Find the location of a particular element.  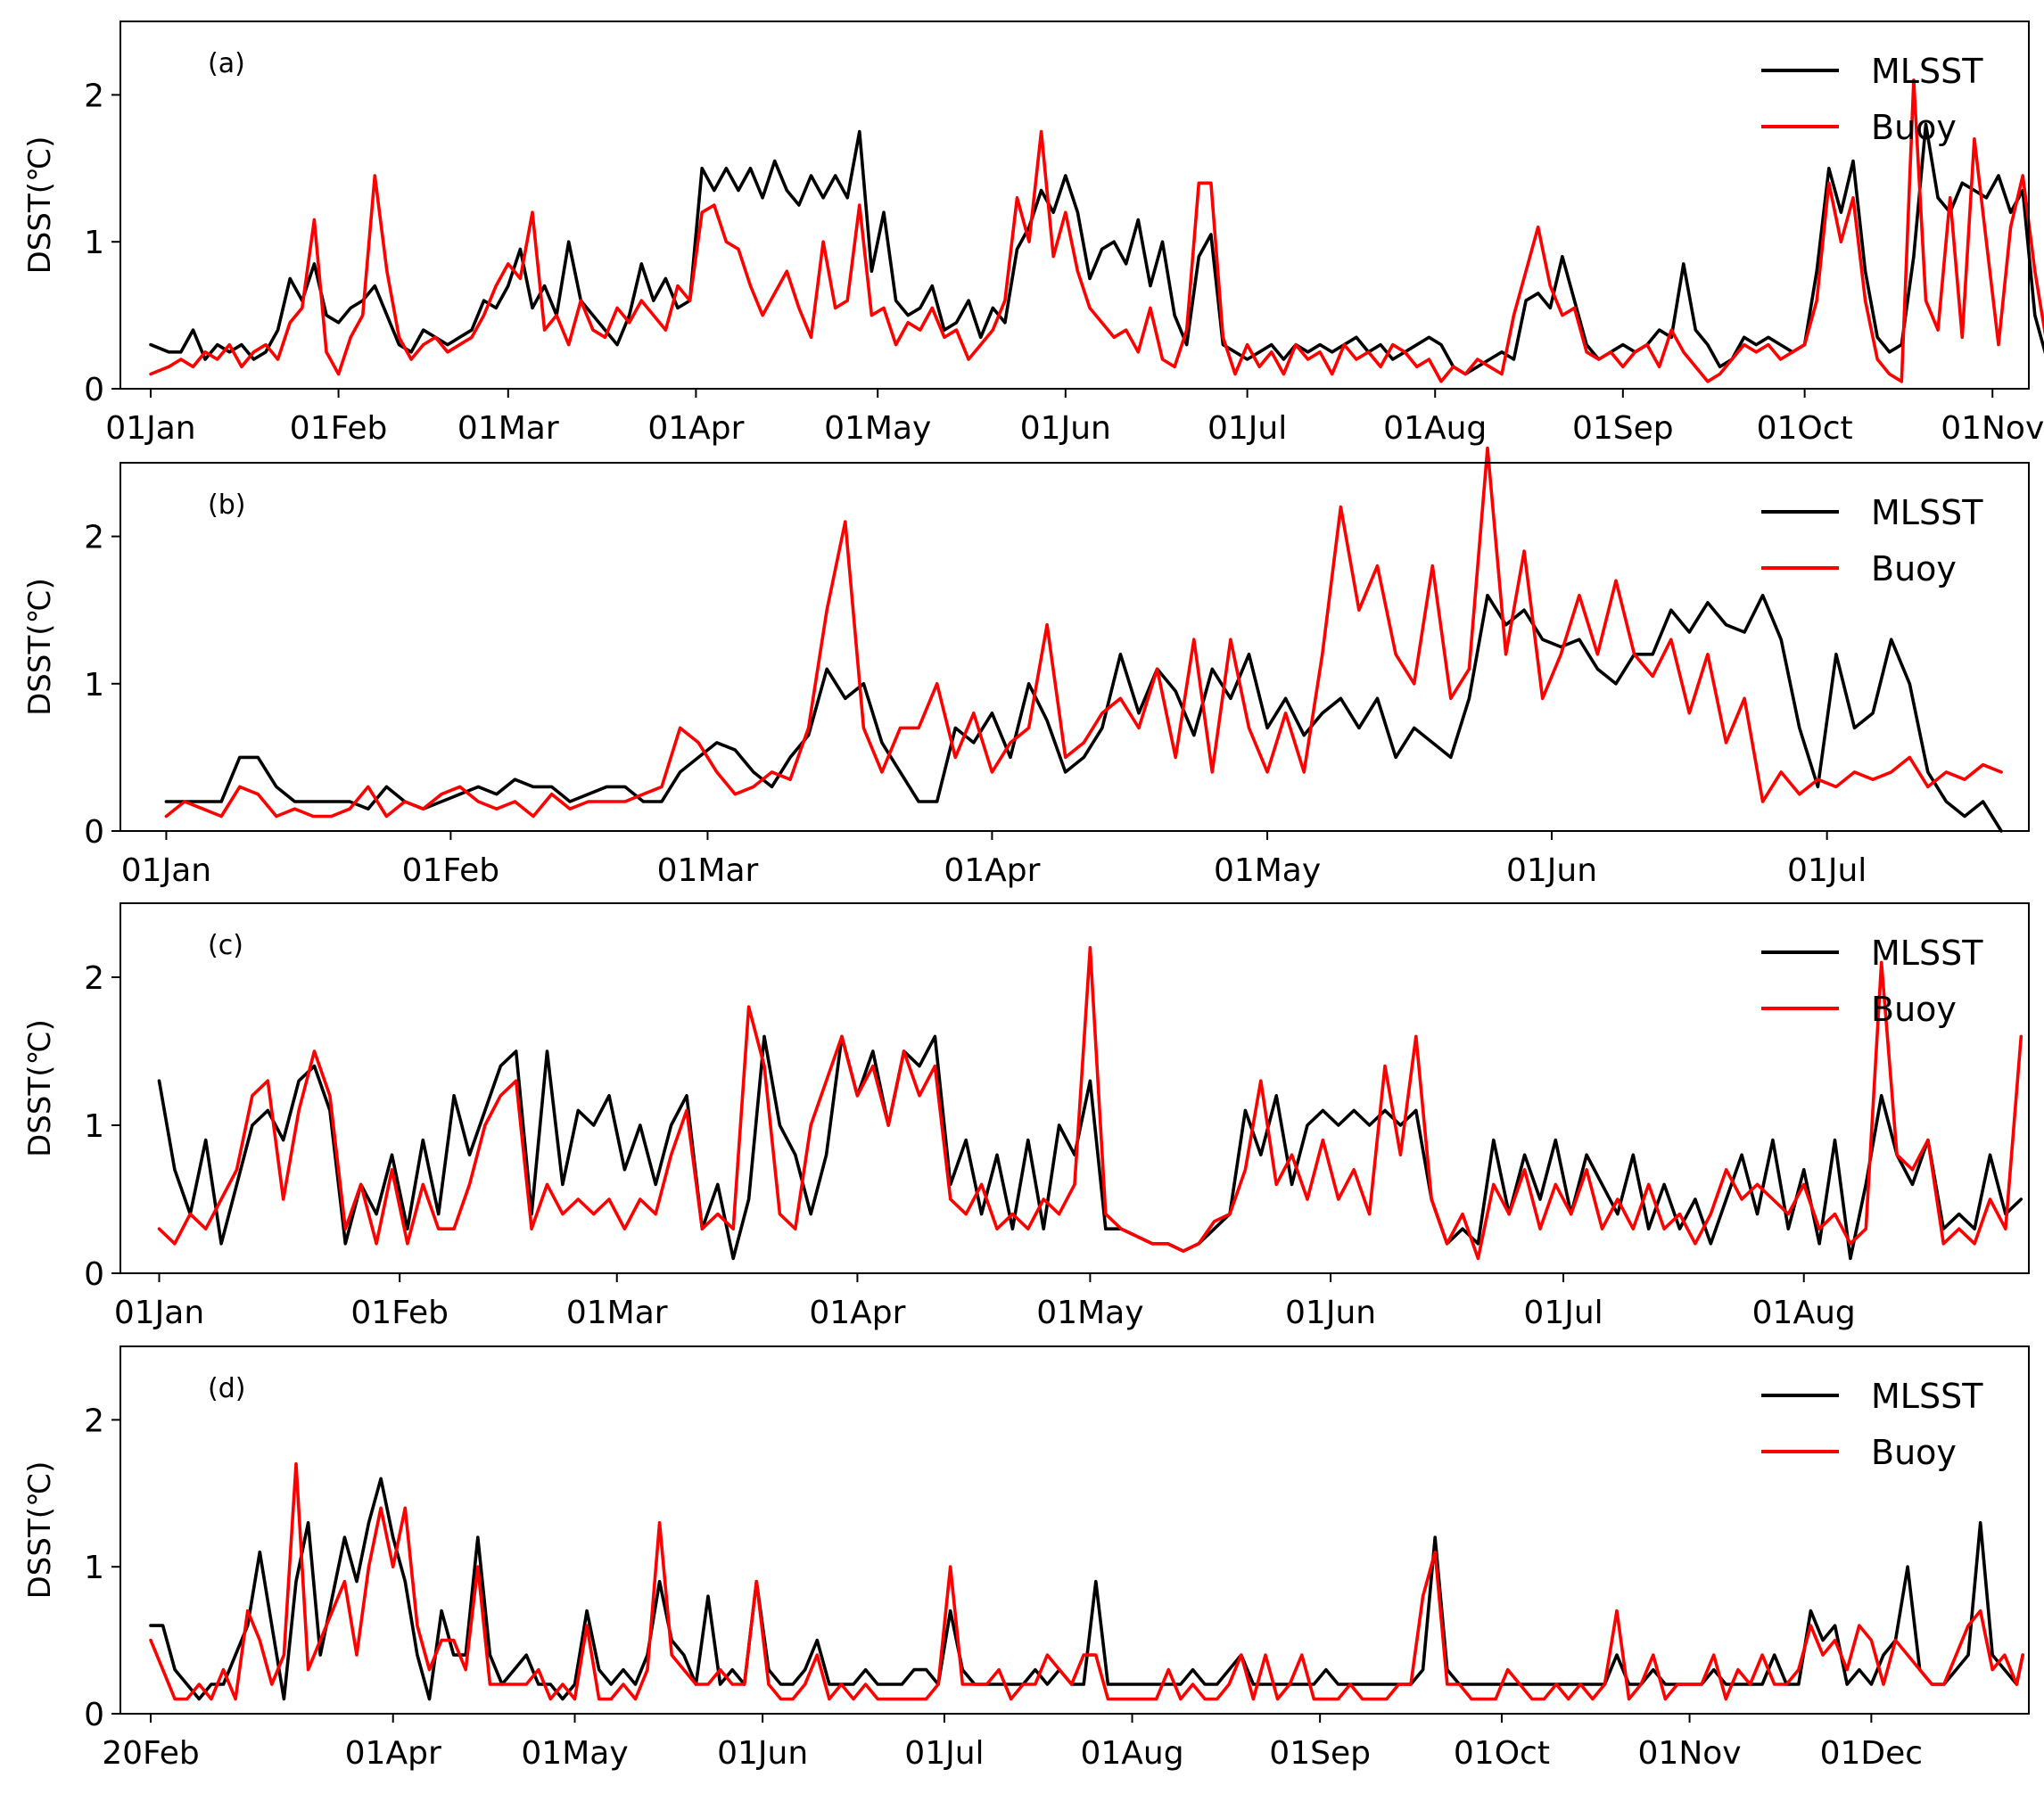

panel-label: (d) is located at coordinates (227, 1388).